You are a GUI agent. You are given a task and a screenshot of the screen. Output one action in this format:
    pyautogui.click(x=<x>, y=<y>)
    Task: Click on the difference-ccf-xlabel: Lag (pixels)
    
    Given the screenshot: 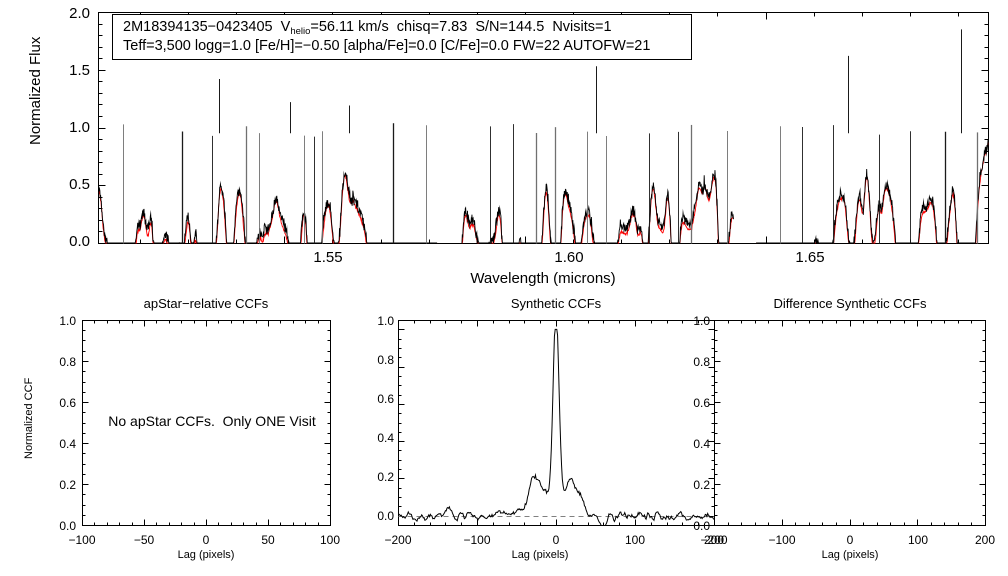 What is the action you would take?
    pyautogui.click(x=850, y=555)
    